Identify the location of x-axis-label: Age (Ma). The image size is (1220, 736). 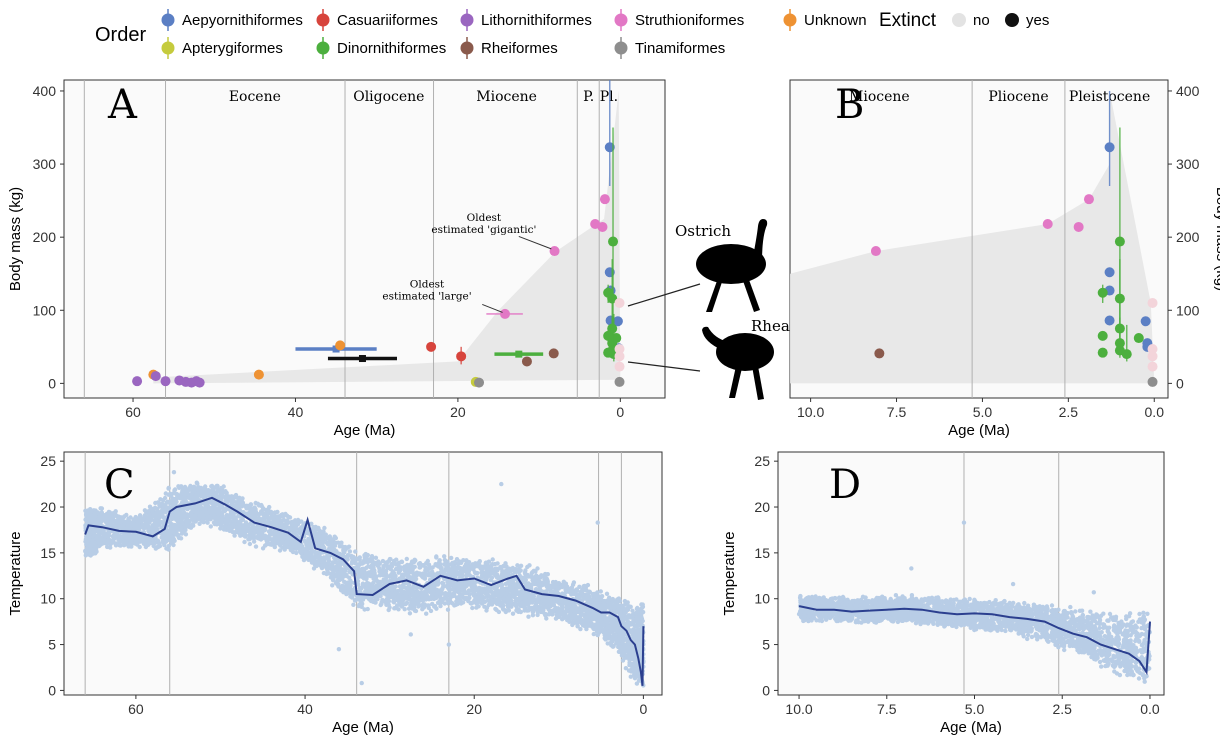
(365, 430).